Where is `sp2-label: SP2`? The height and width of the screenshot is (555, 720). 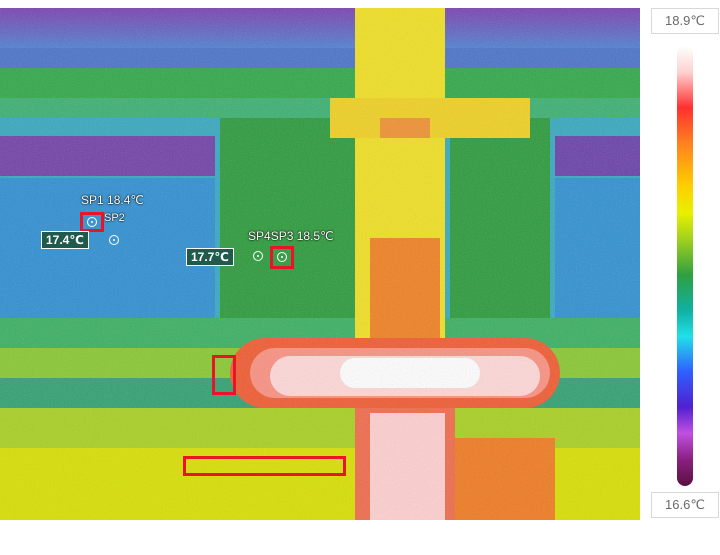
sp2-label: SP2 is located at coordinates (114, 218).